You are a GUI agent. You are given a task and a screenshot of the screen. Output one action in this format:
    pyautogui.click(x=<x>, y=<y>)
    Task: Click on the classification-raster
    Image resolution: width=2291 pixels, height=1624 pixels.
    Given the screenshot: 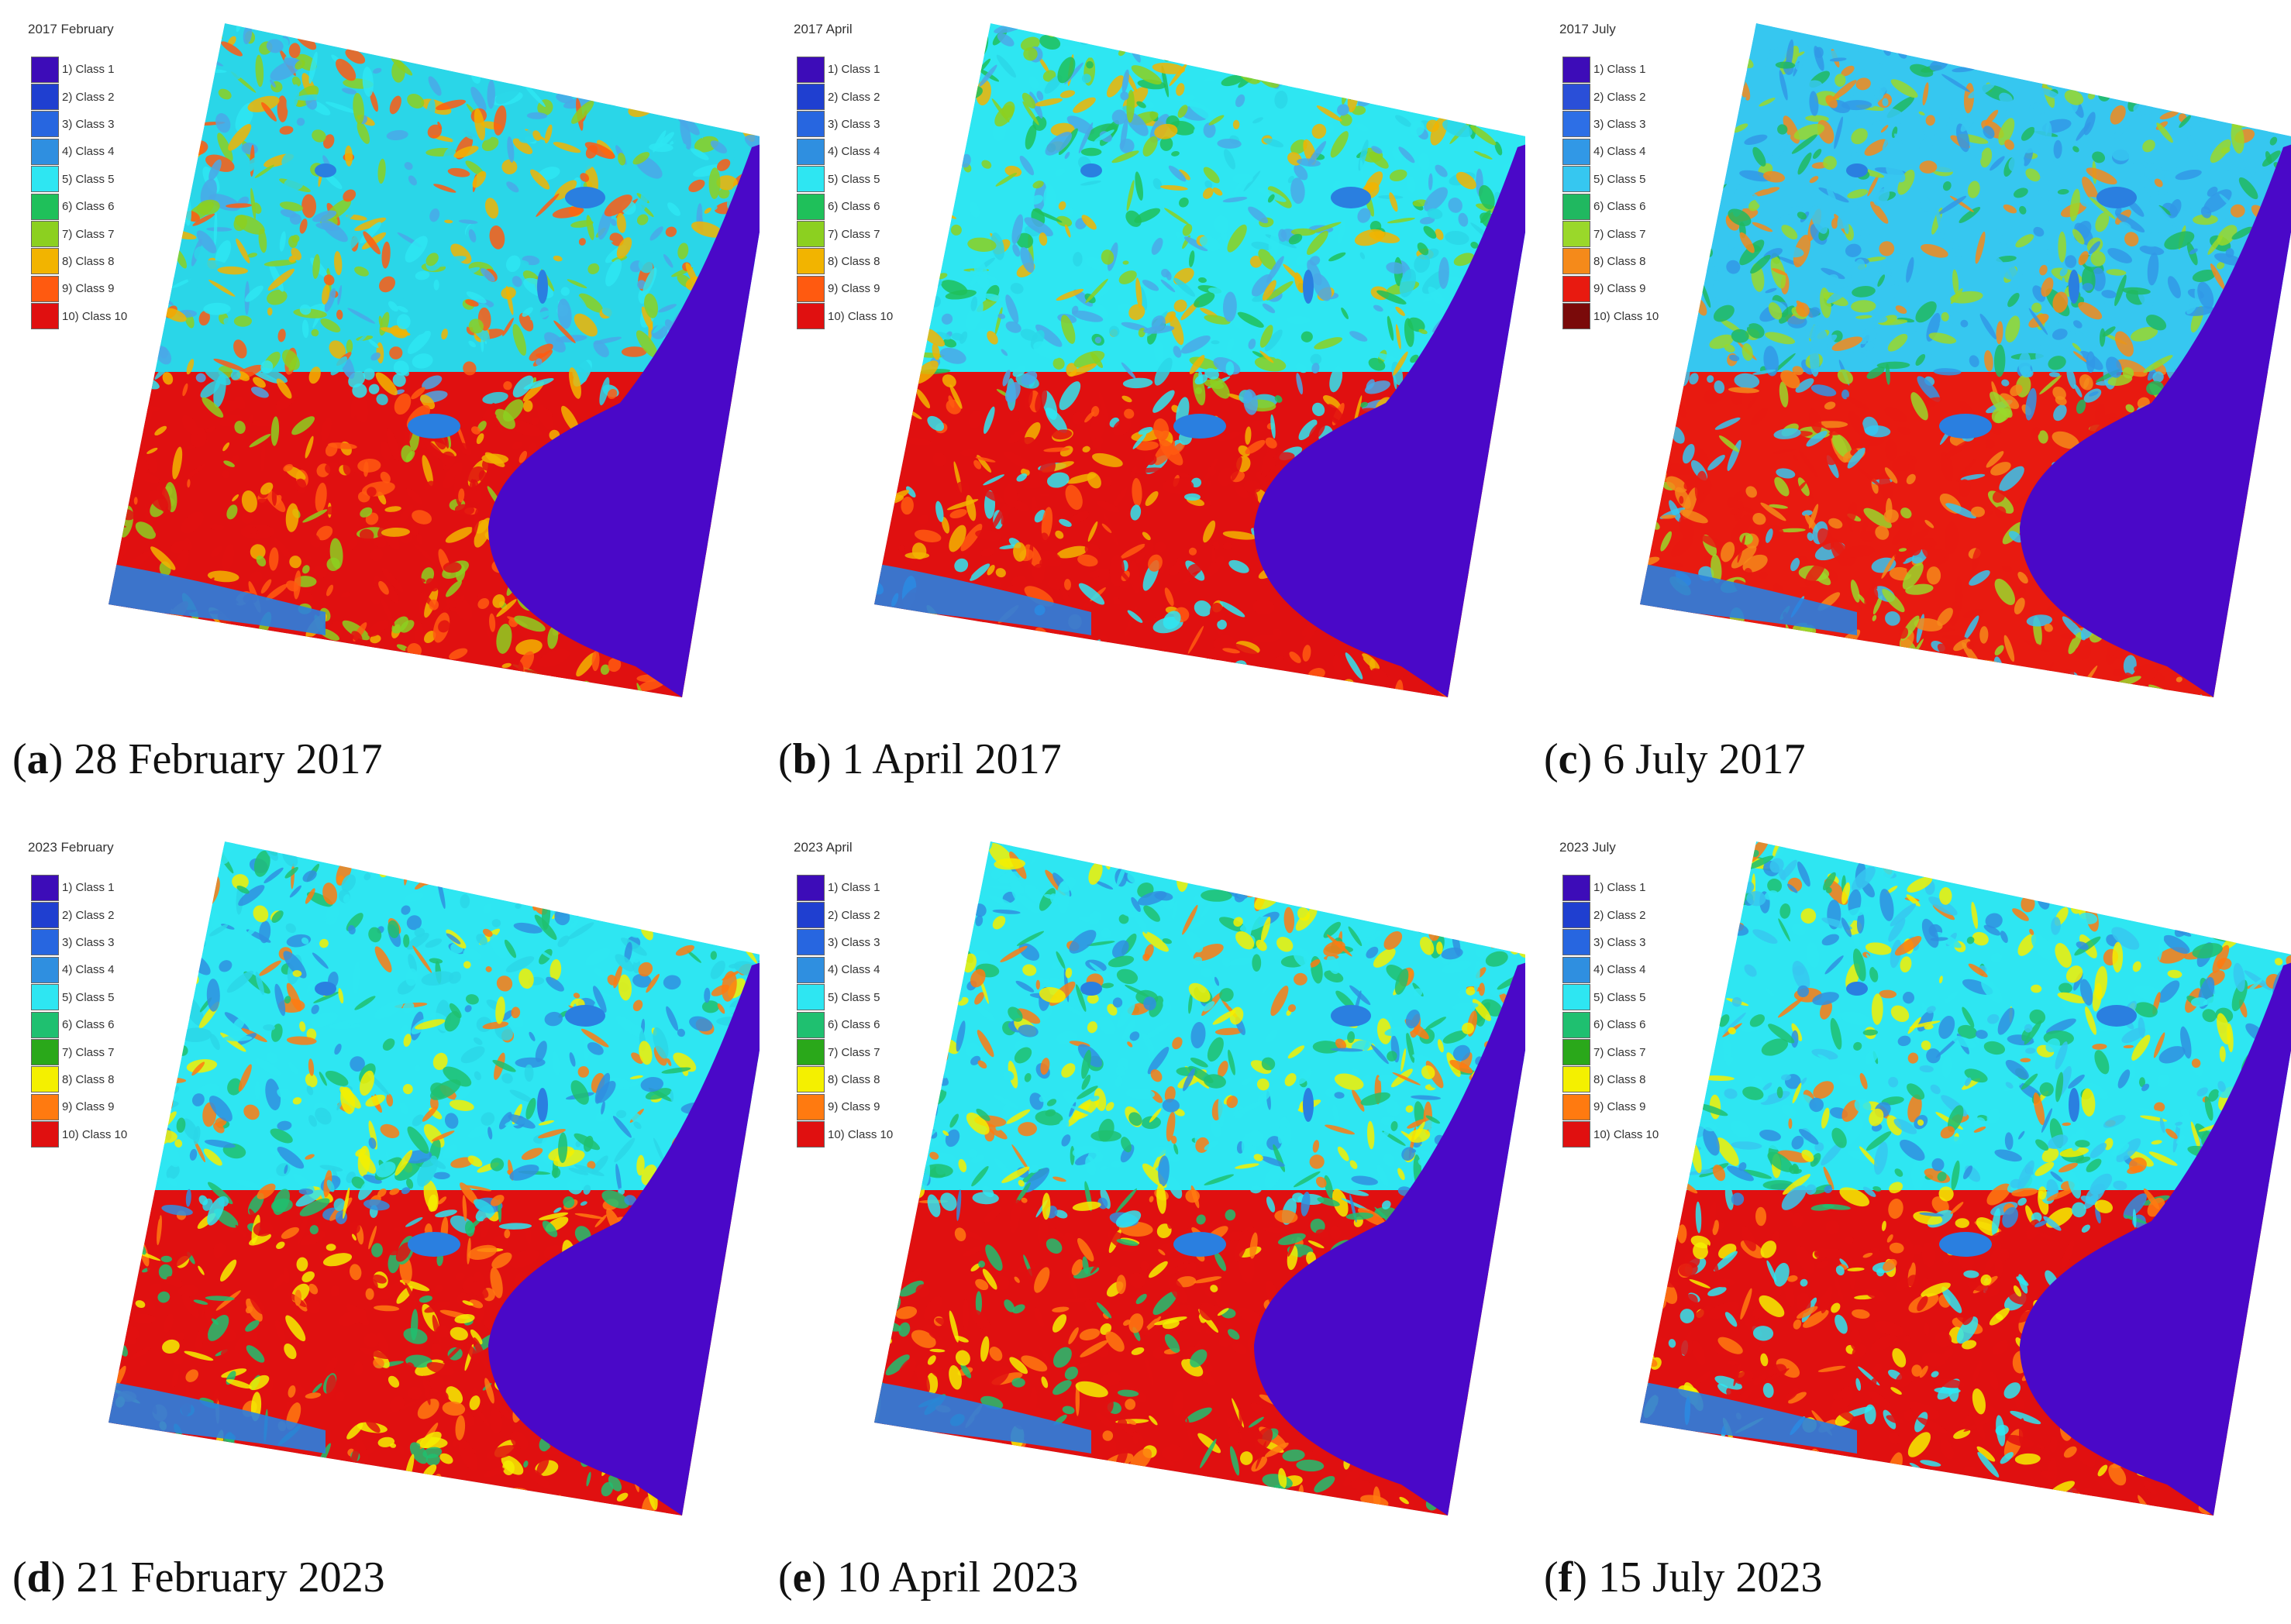 What is the action you would take?
    pyautogui.click(x=1950, y=1185)
    